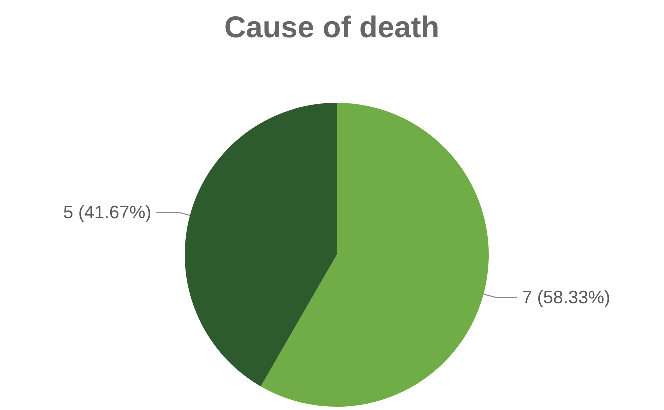 The image size is (664, 410). What do you see at coordinates (108, 212) in the screenshot?
I see `data-label: 5 (41.67%)` at bounding box center [108, 212].